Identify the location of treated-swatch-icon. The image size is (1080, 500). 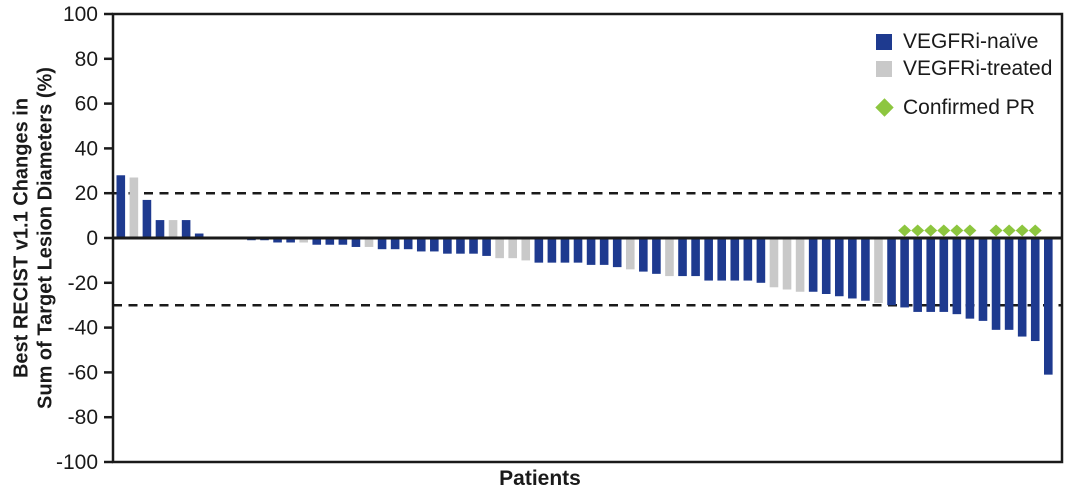
(884, 68).